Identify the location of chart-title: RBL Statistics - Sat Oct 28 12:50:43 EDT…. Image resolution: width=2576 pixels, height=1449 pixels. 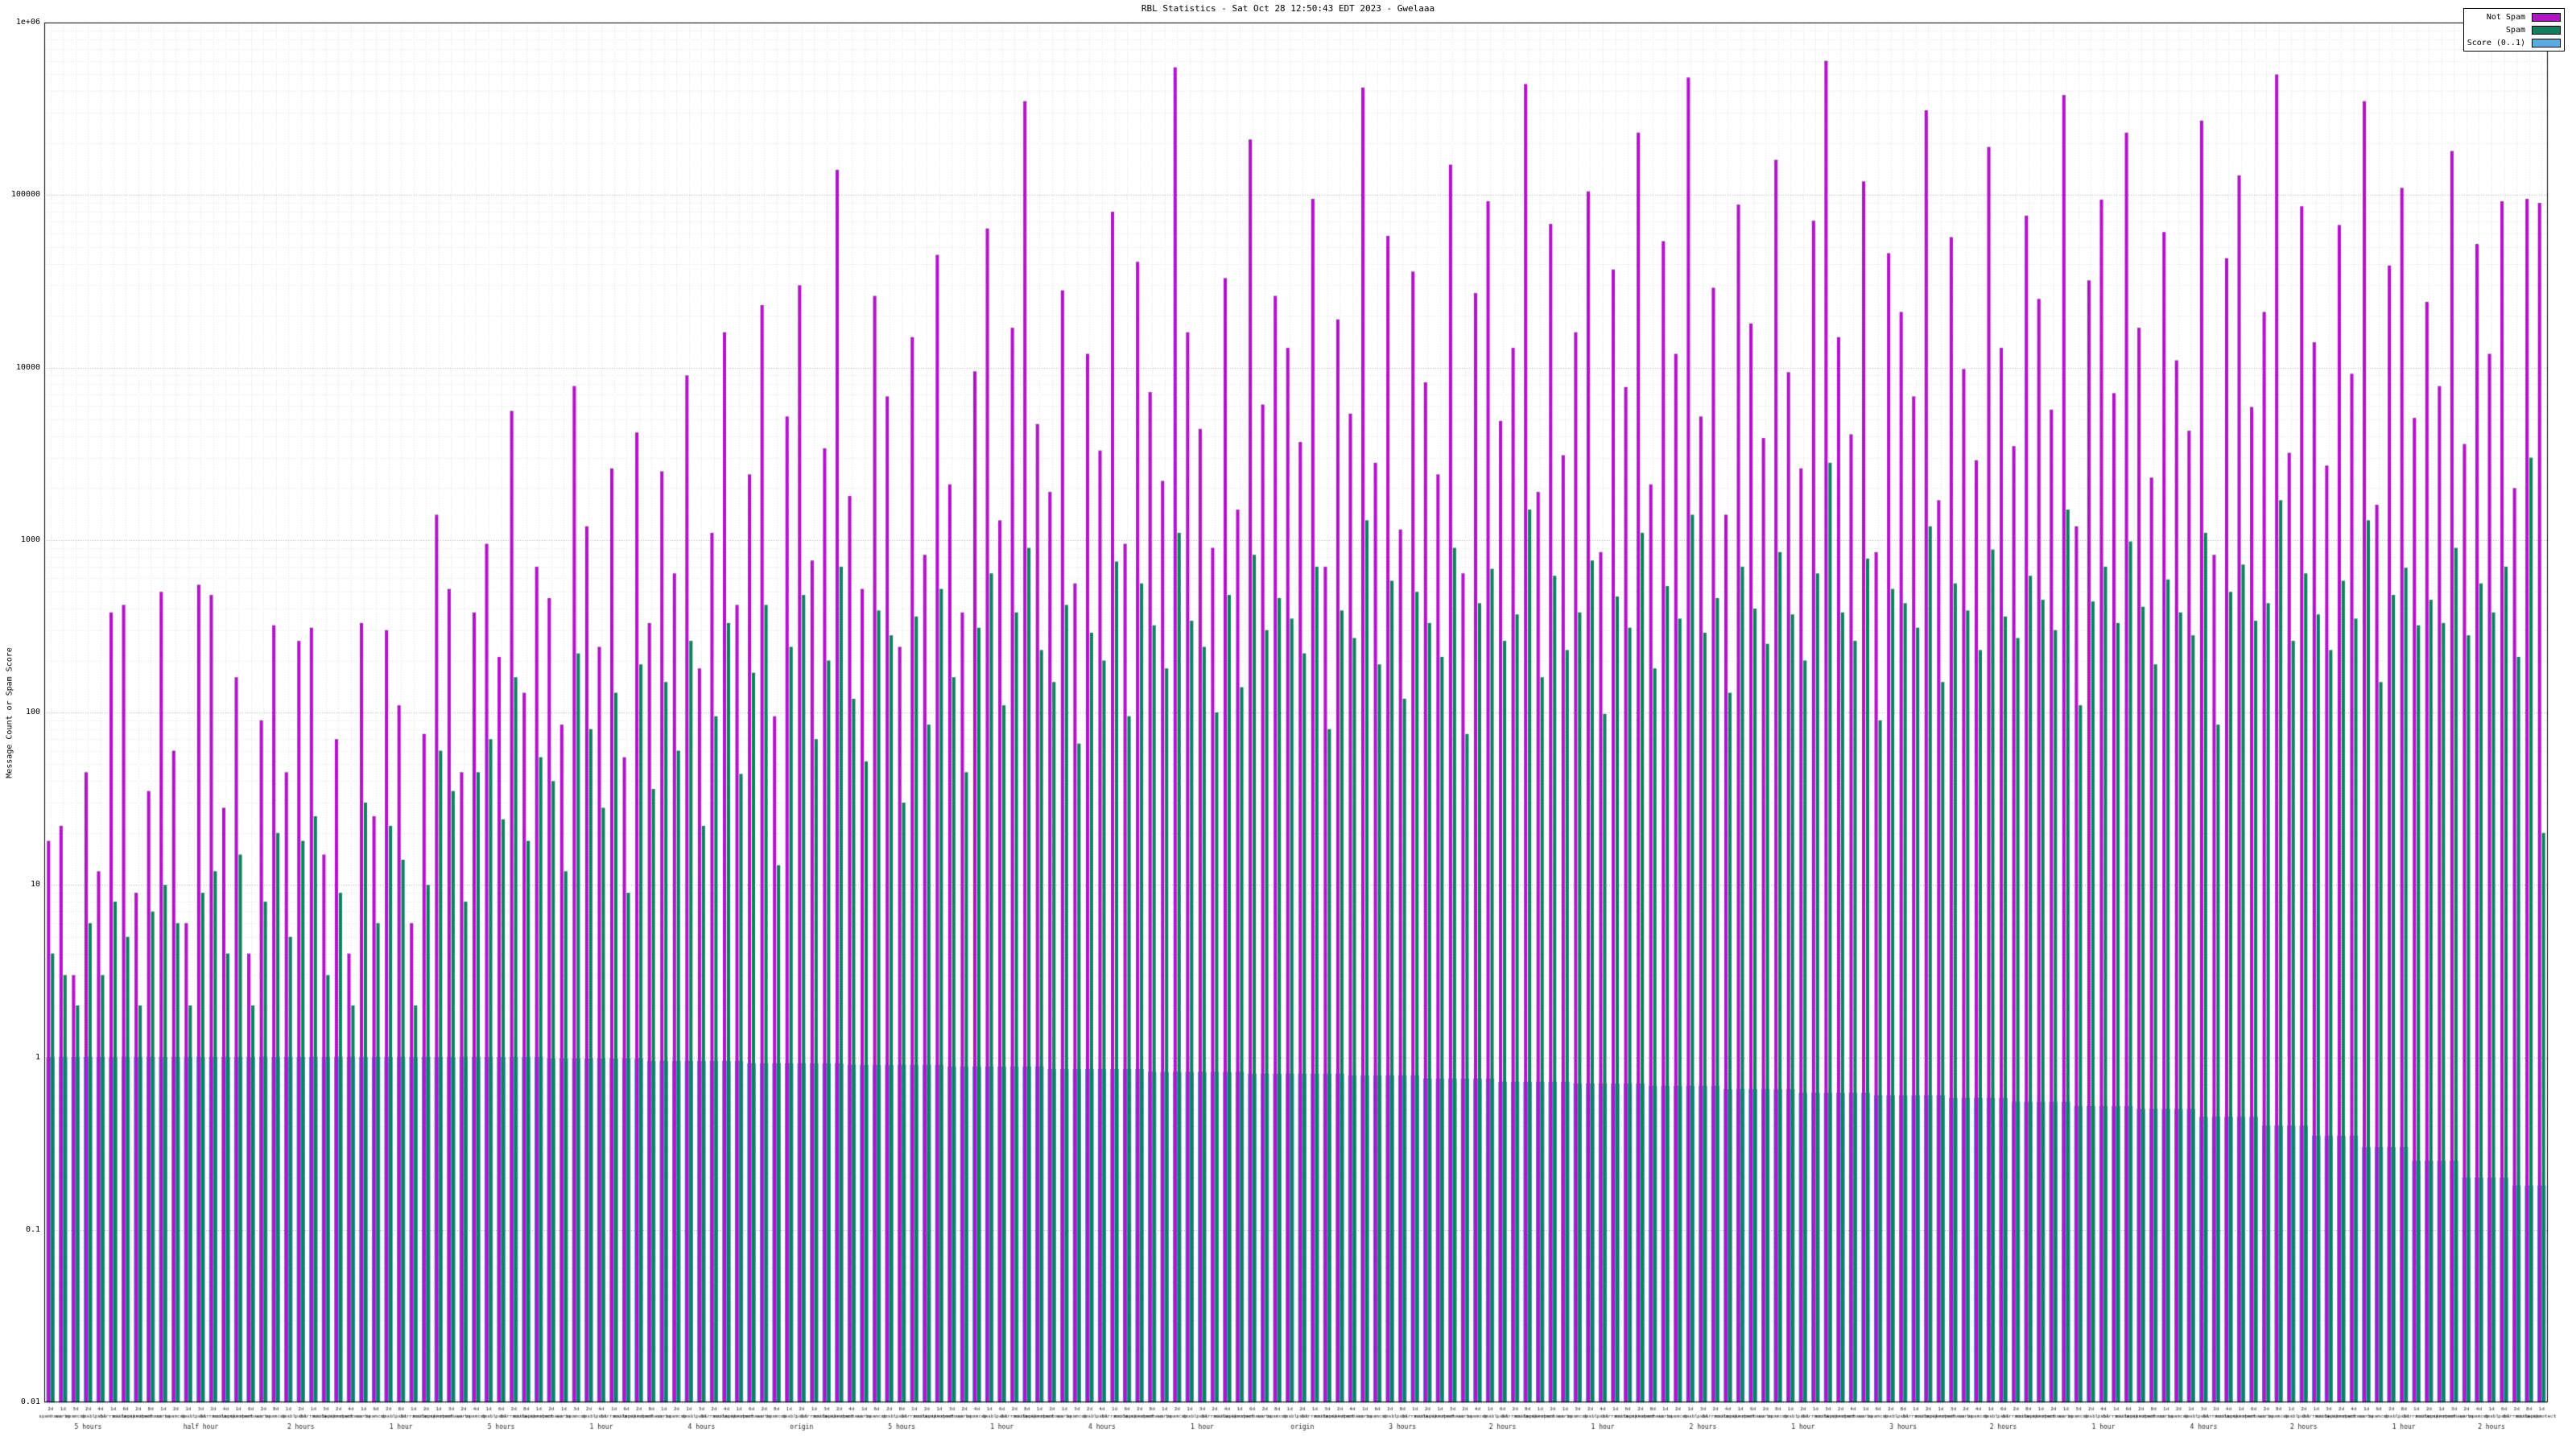
(1288, 8).